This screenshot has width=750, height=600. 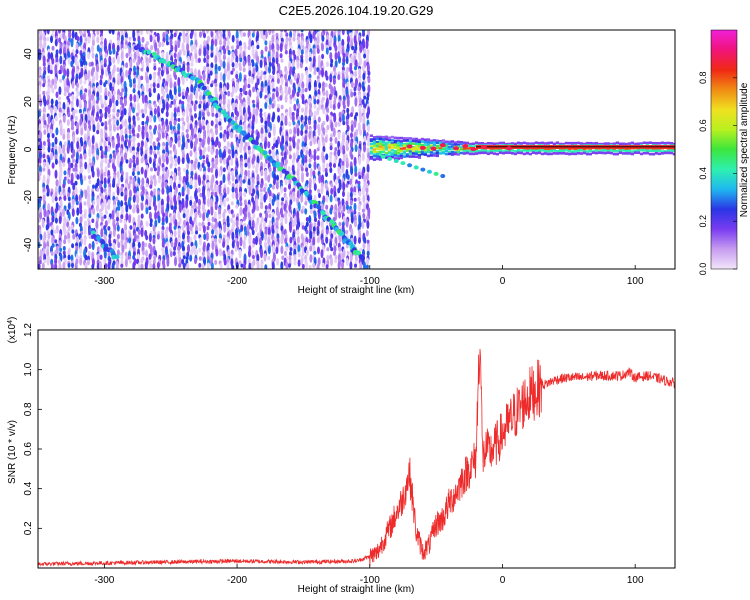 I want to click on x-tick-label: -300, so click(x=104, y=580).